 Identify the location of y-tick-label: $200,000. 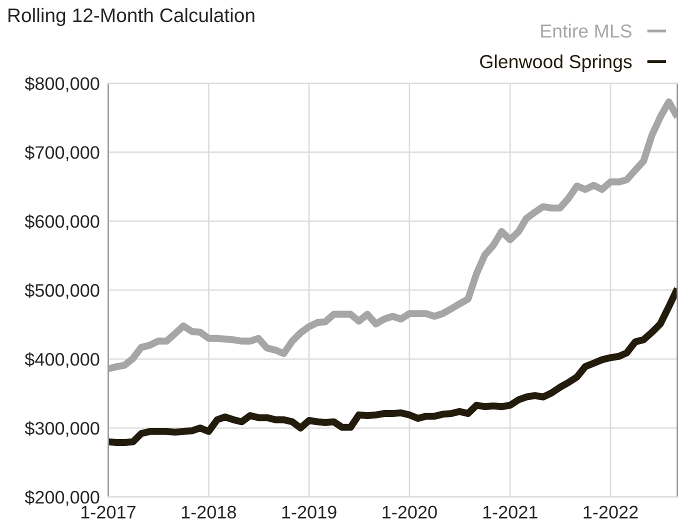
(62, 498).